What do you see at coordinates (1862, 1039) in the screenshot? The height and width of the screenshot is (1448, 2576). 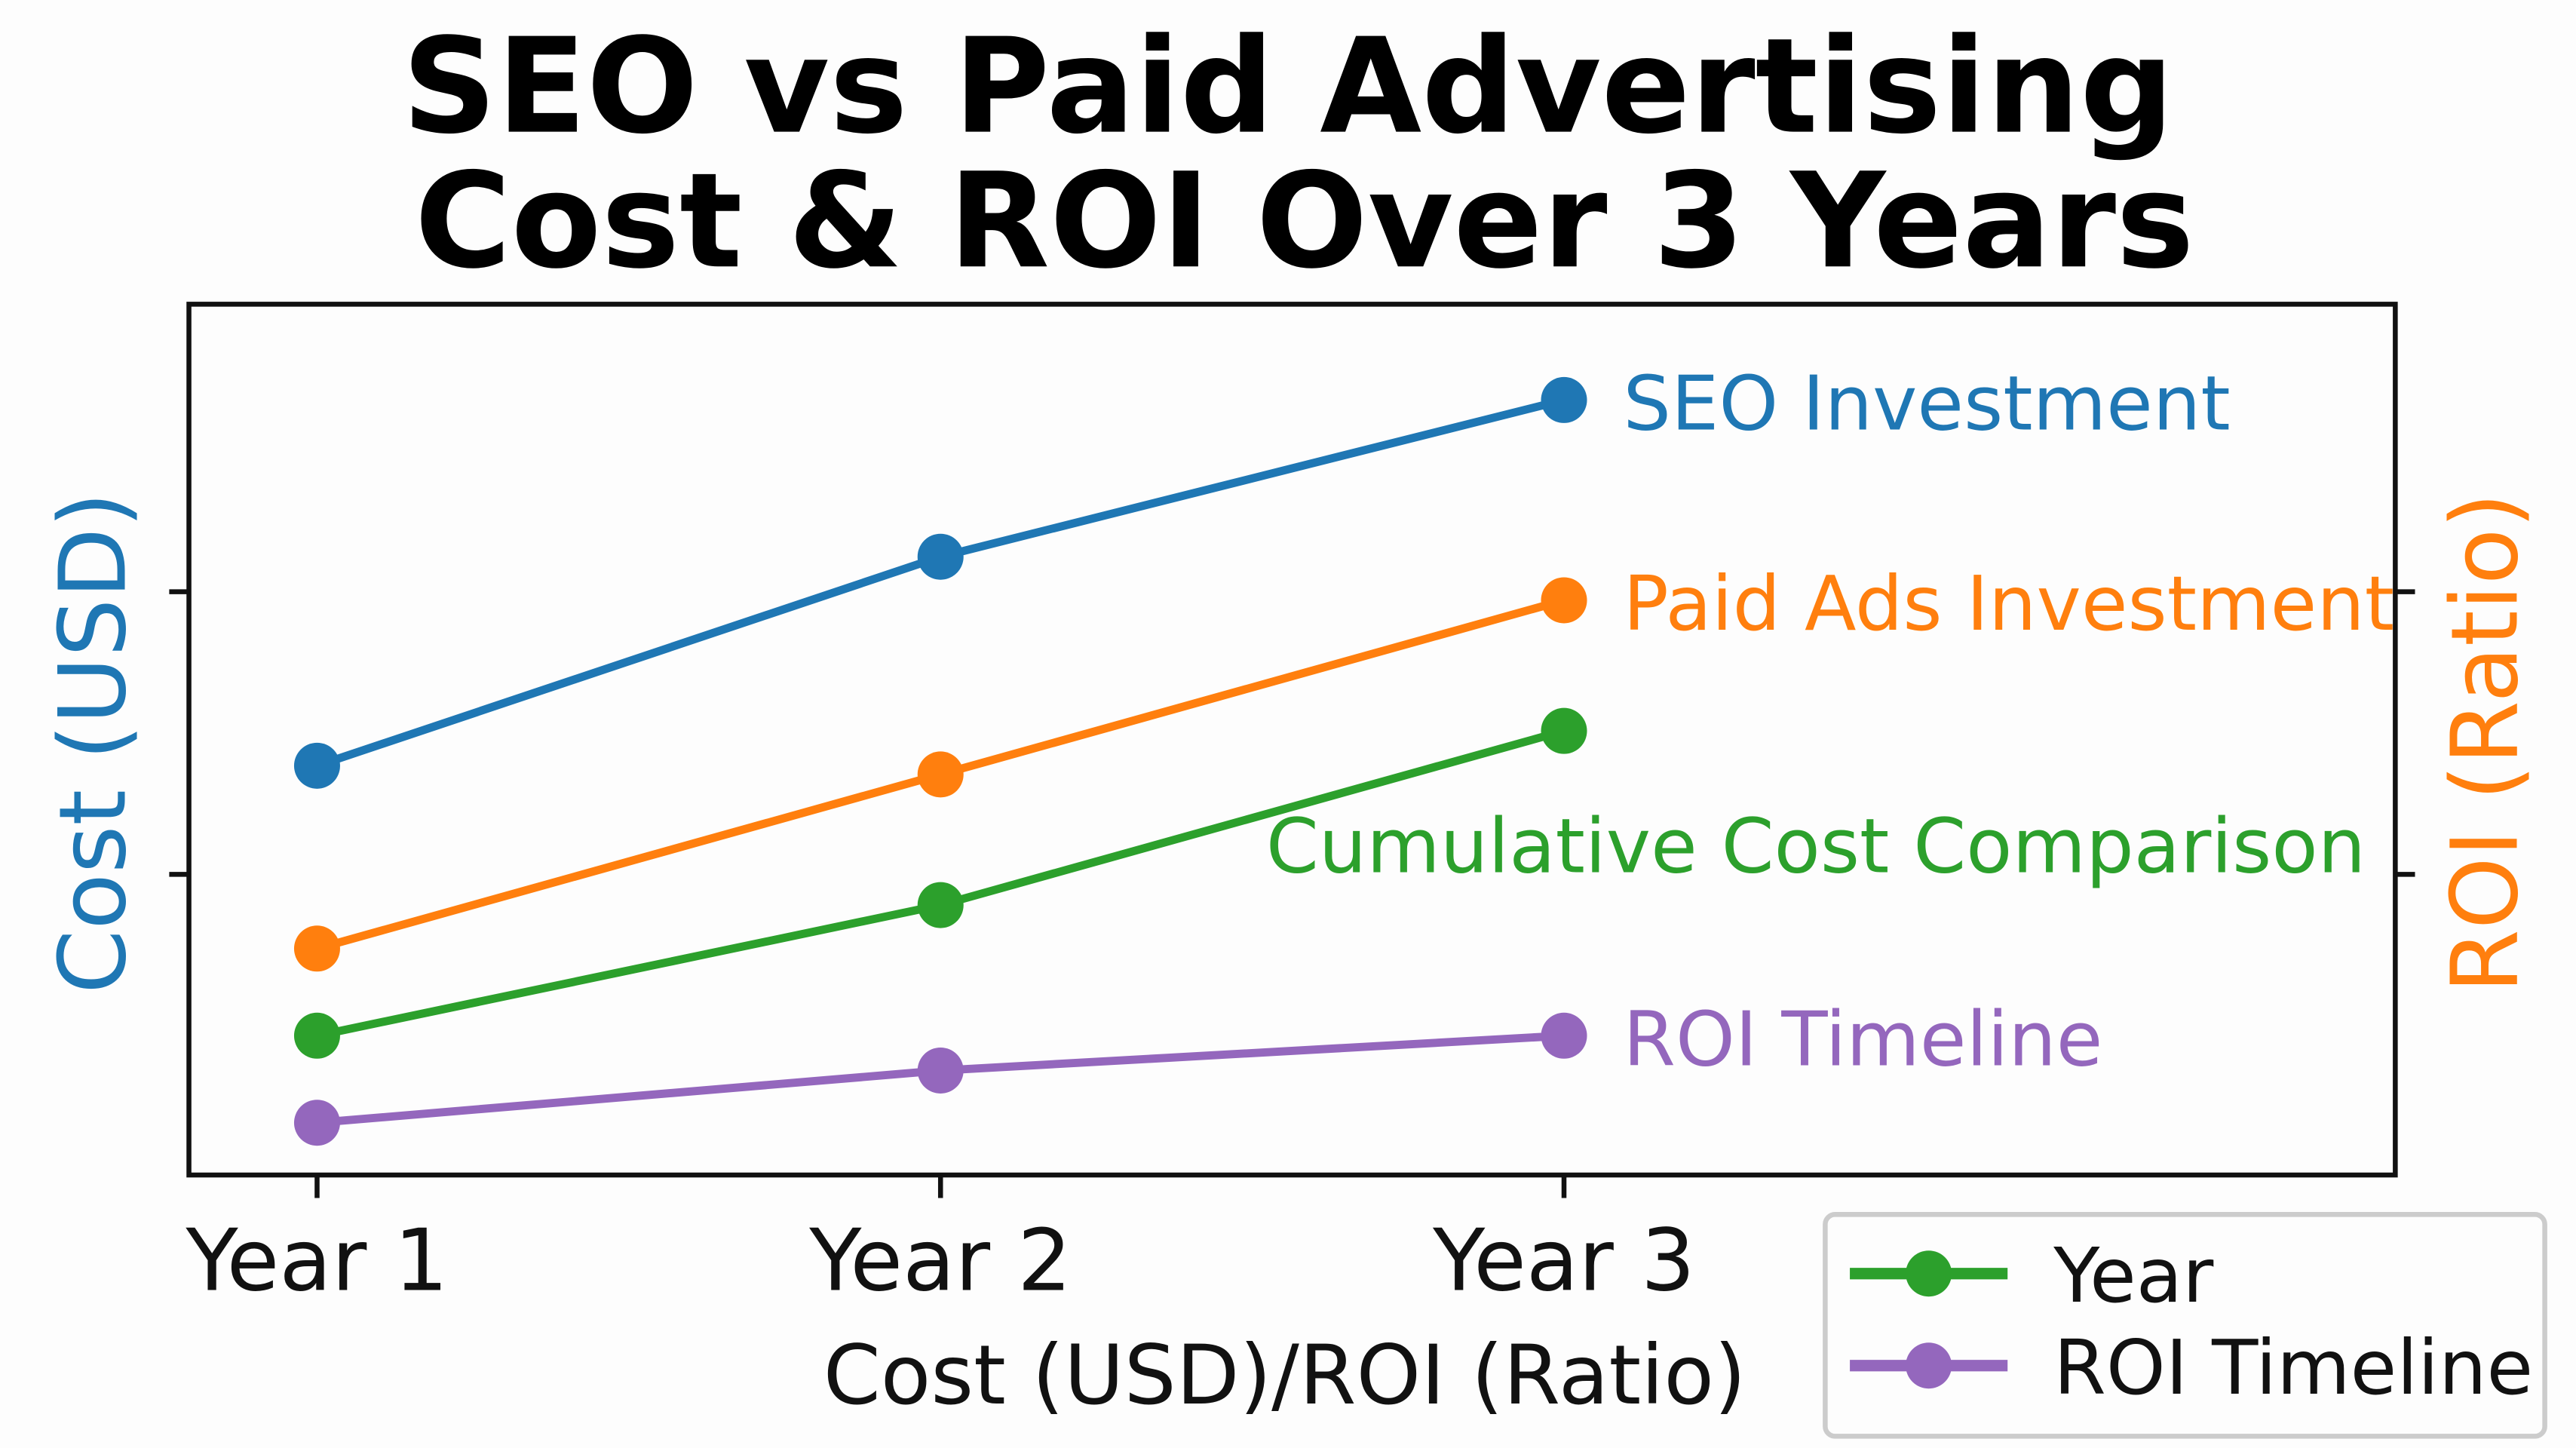 I see `series-label-roi-timeline: ROI Timeline` at bounding box center [1862, 1039].